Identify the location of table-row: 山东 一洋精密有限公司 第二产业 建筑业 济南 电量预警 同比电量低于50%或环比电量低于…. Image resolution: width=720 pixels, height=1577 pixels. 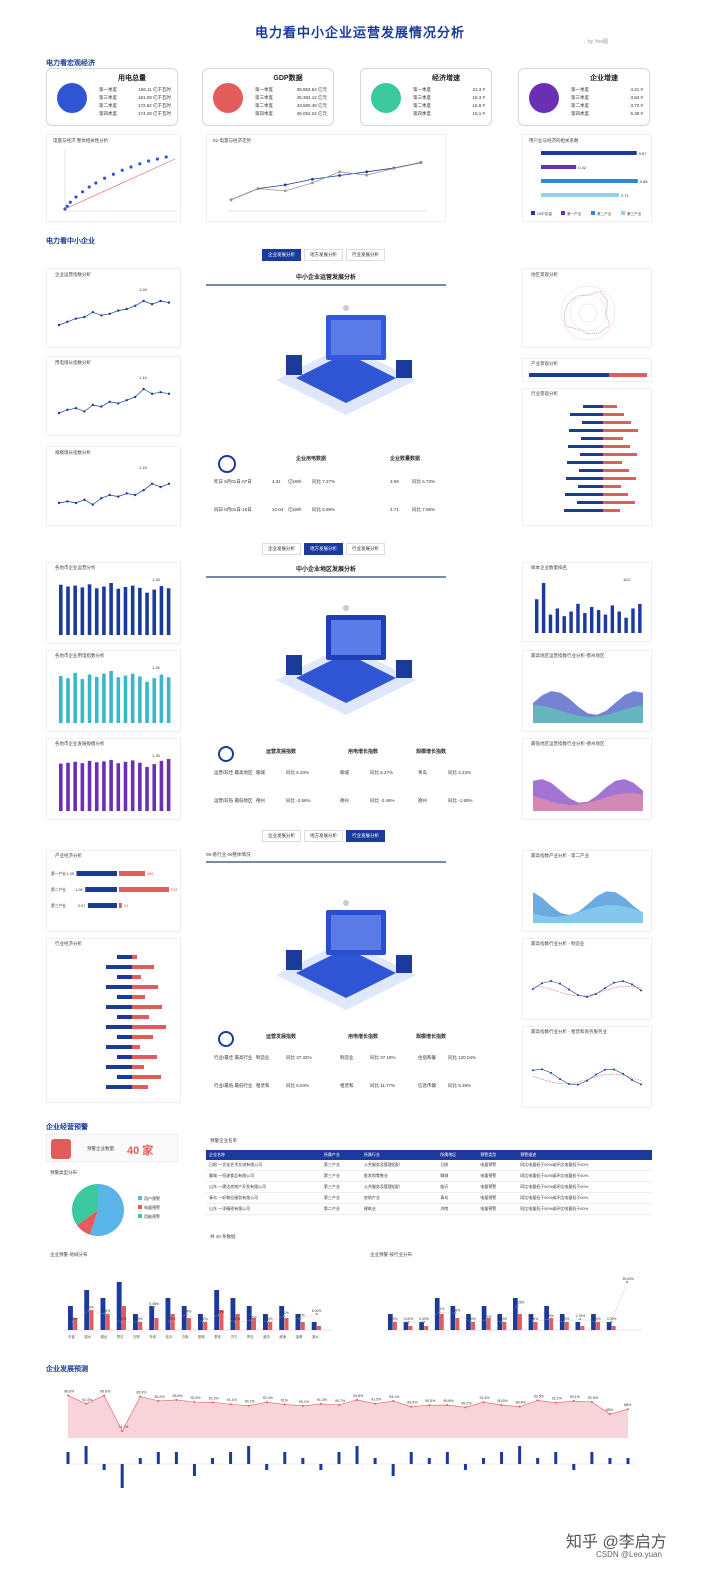
(429, 1209).